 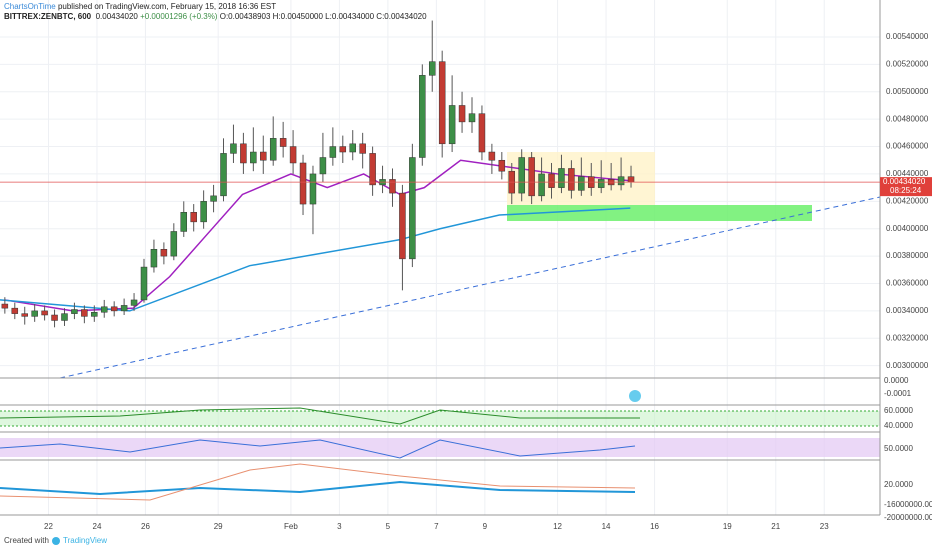 I want to click on y-tick-label: 0.00460000, so click(x=907, y=146).